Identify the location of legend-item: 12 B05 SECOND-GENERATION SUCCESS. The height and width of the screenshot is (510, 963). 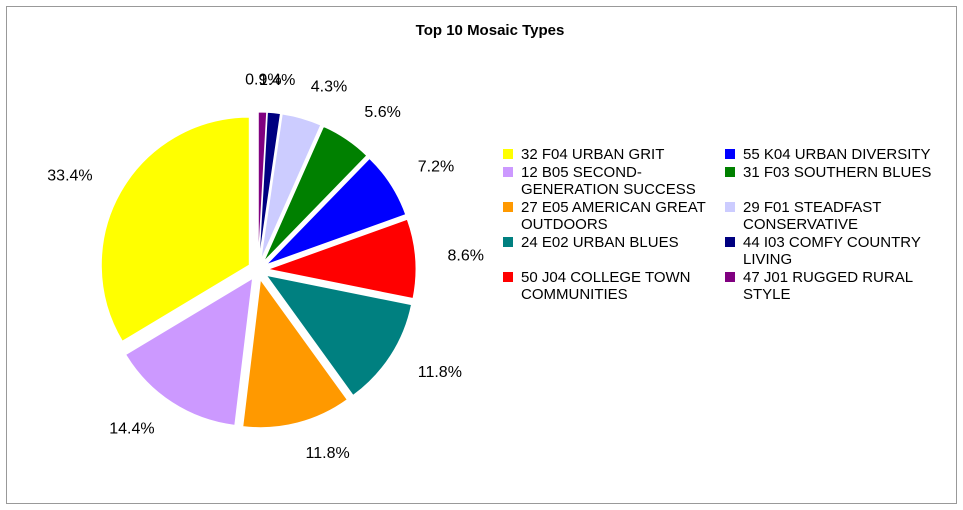
(614, 181).